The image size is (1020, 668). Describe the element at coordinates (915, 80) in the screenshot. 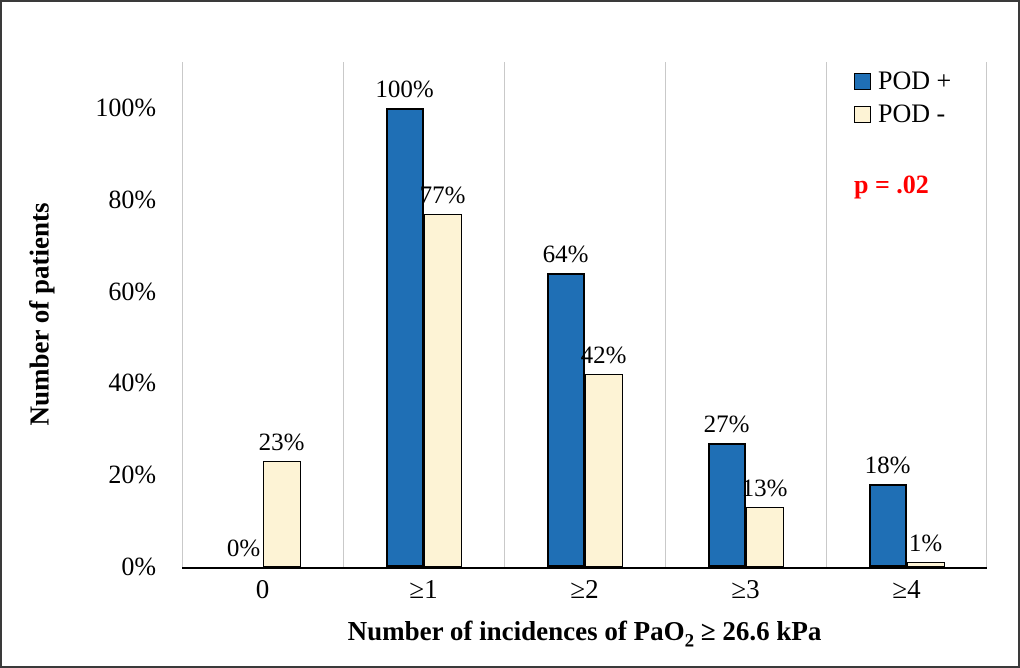

I see `legend-label: POD +` at that location.